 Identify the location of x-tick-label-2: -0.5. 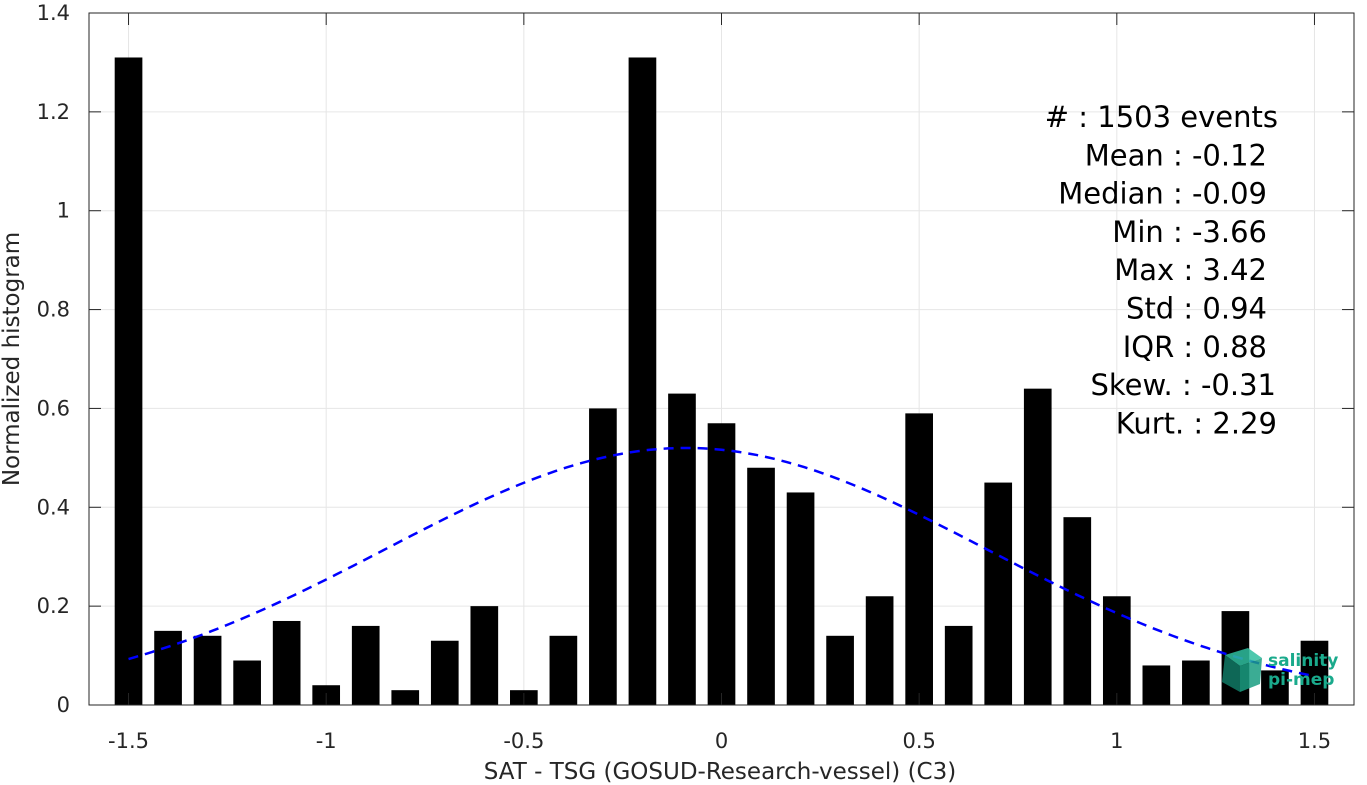
(523, 741).